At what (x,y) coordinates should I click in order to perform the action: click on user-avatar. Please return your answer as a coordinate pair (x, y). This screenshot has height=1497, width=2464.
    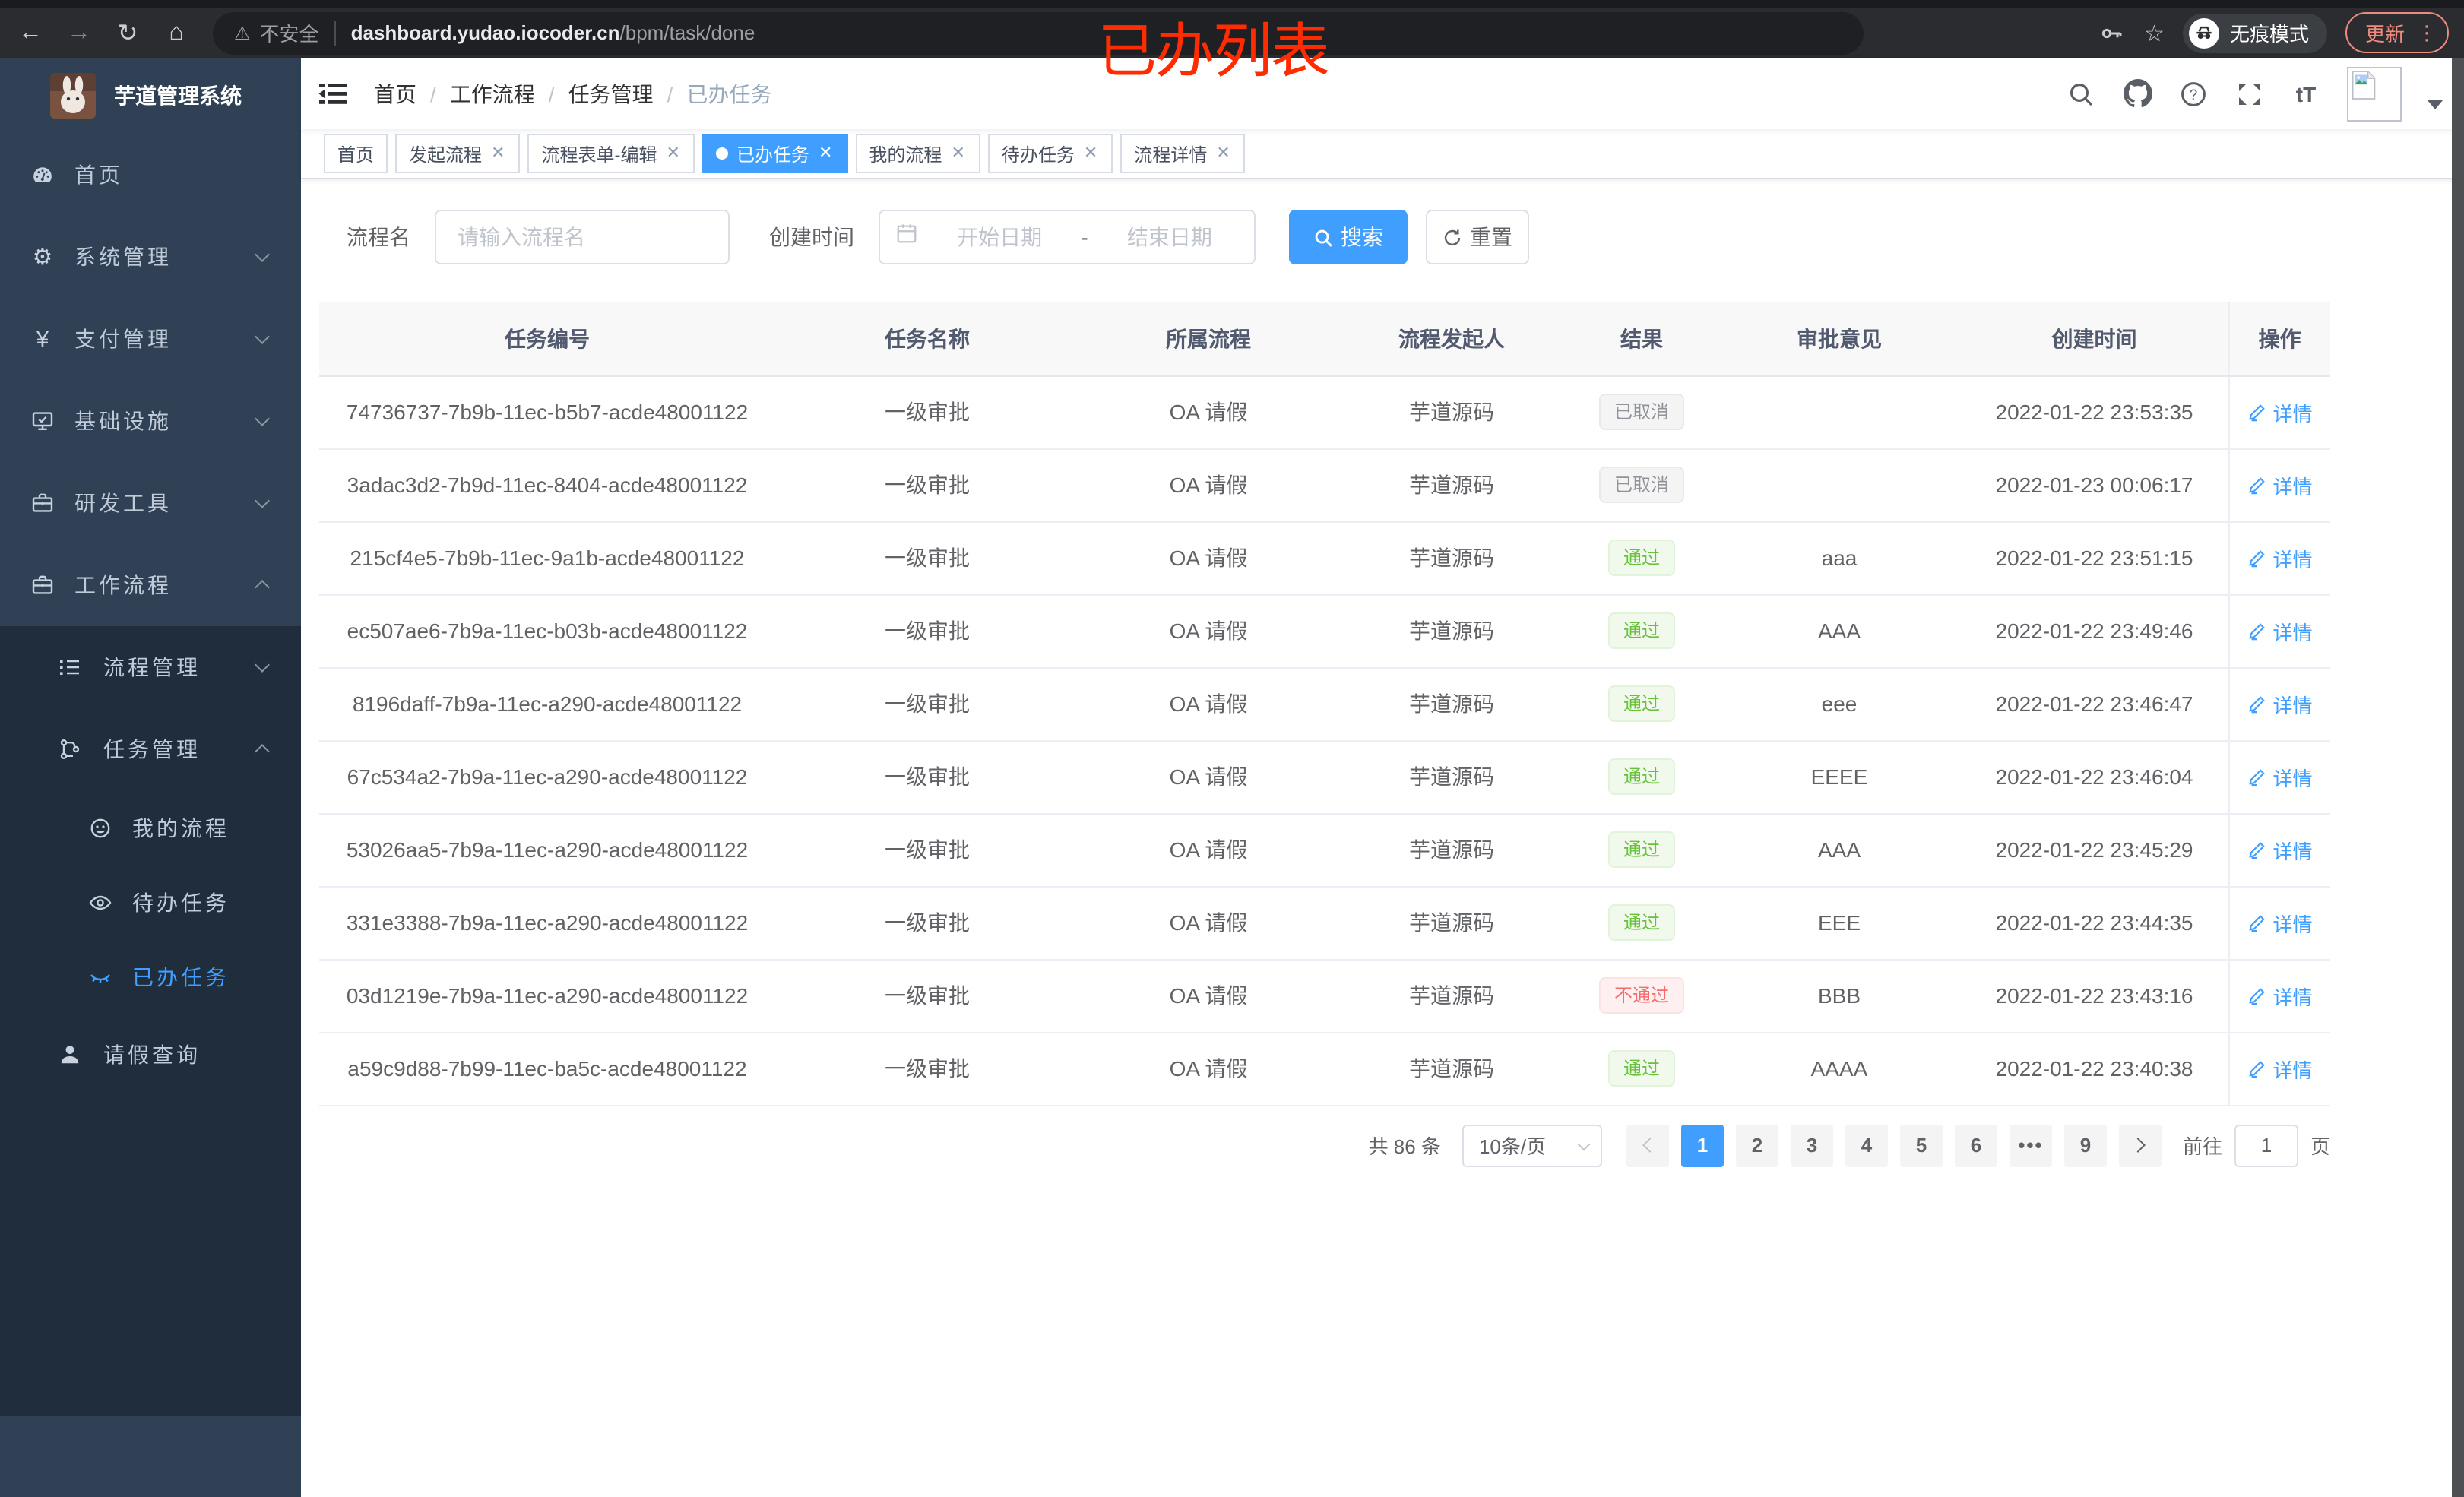
    Looking at the image, I should click on (2374, 93).